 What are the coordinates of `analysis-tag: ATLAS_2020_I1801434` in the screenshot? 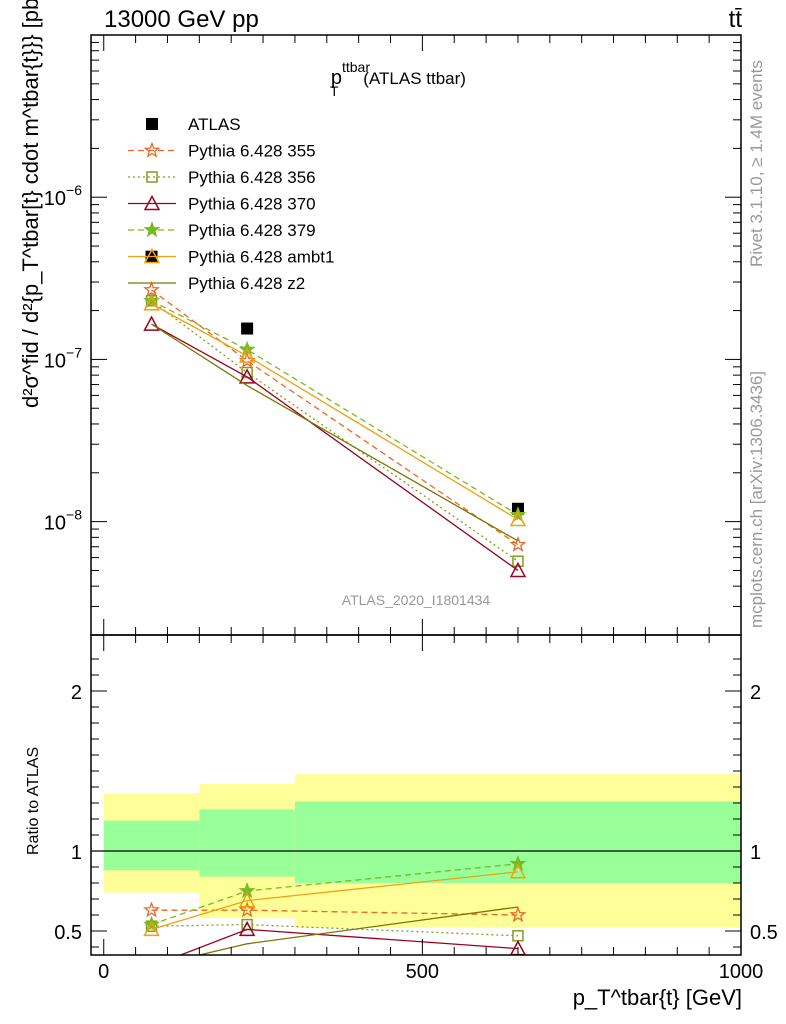 It's located at (416, 600).